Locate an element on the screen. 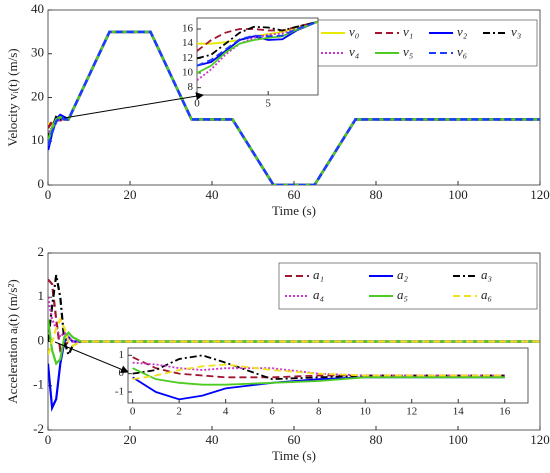 Image resolution: width=550 pixels, height=473 pixels. y-tick-label: 8 is located at coordinates (191, 87).